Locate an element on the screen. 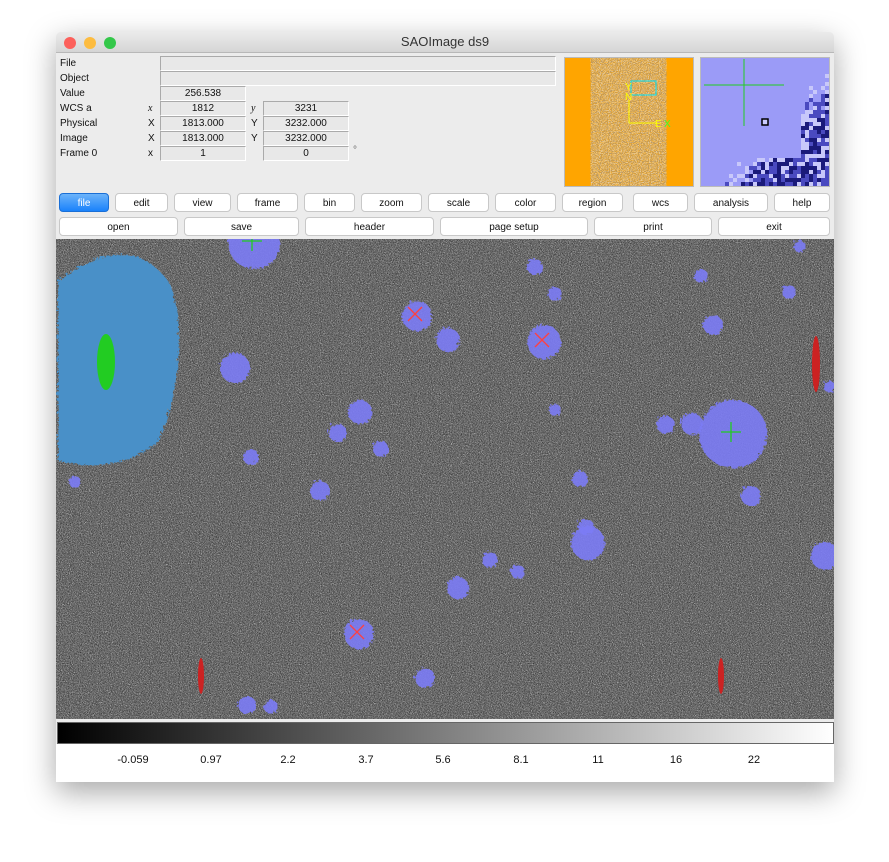 The width and height of the screenshot is (889, 862). object-field is located at coordinates (358, 78).